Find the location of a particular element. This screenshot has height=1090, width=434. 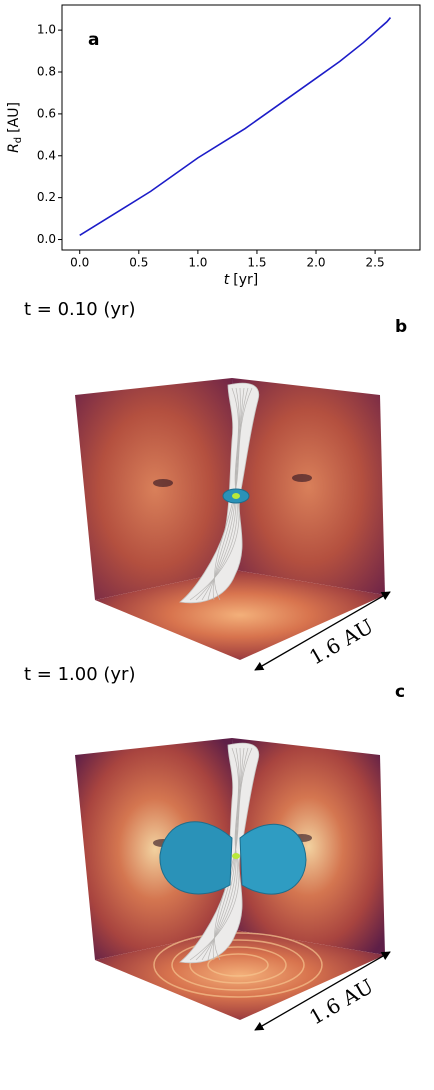

y-tick-label: 0.2 is located at coordinates (46, 197).